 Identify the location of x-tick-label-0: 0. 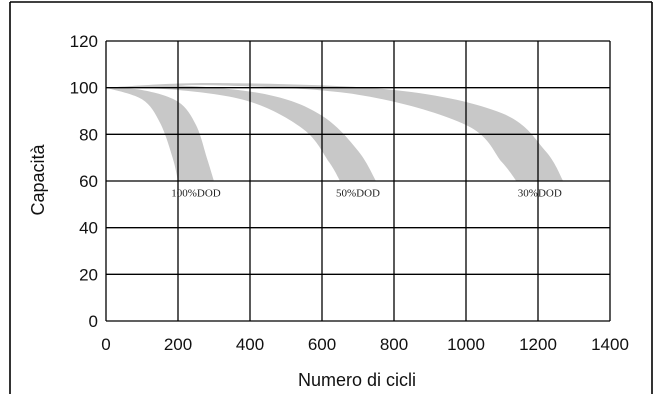
(105, 344).